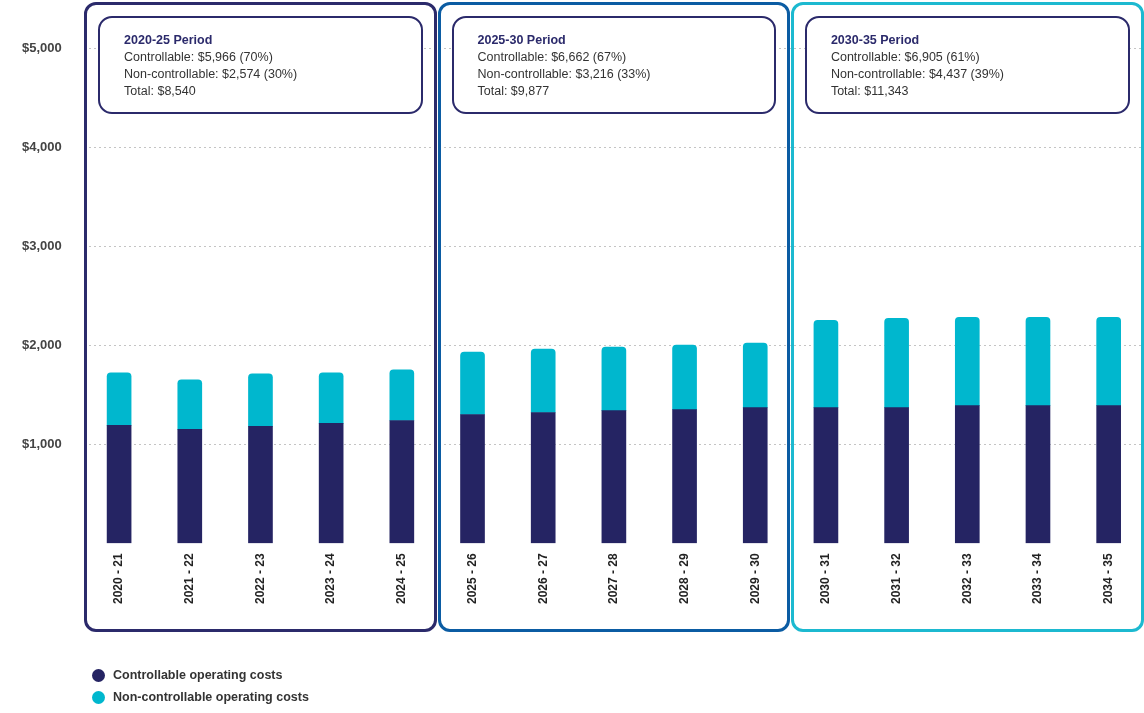 Image resolution: width=1144 pixels, height=713 pixels. What do you see at coordinates (42, 443) in the screenshot?
I see `y-tick-label: $1,000` at bounding box center [42, 443].